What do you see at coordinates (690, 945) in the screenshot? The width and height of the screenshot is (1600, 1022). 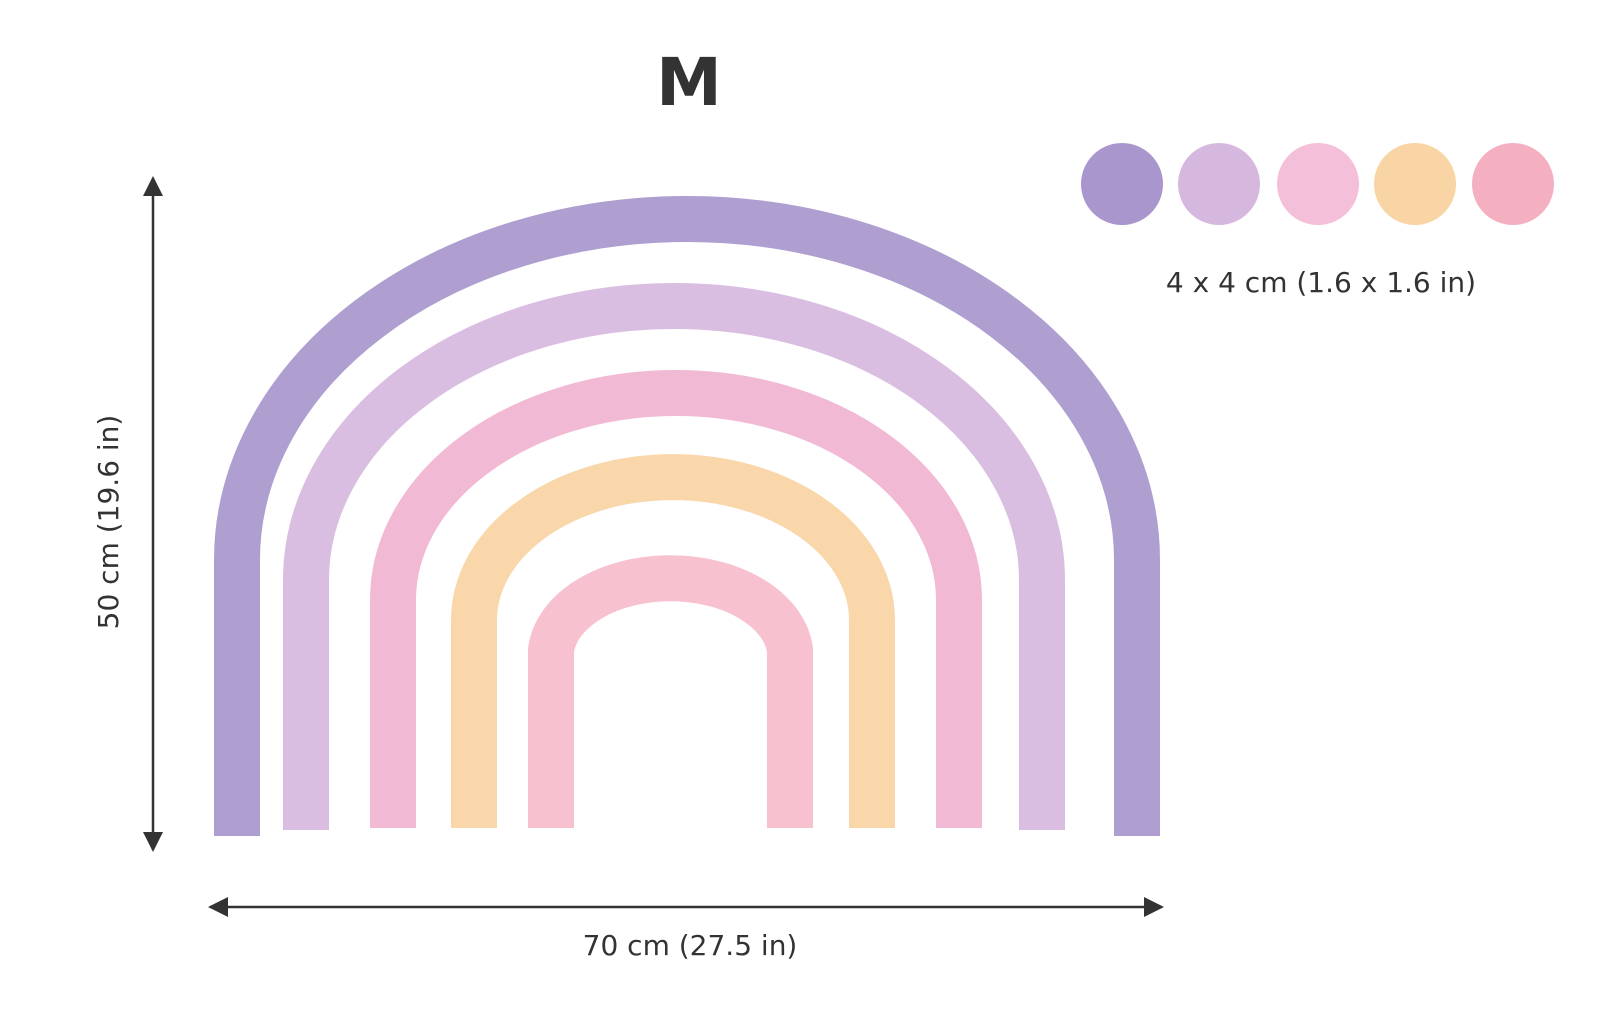 I see `width-label: 70 cm (27.5 in)` at bounding box center [690, 945].